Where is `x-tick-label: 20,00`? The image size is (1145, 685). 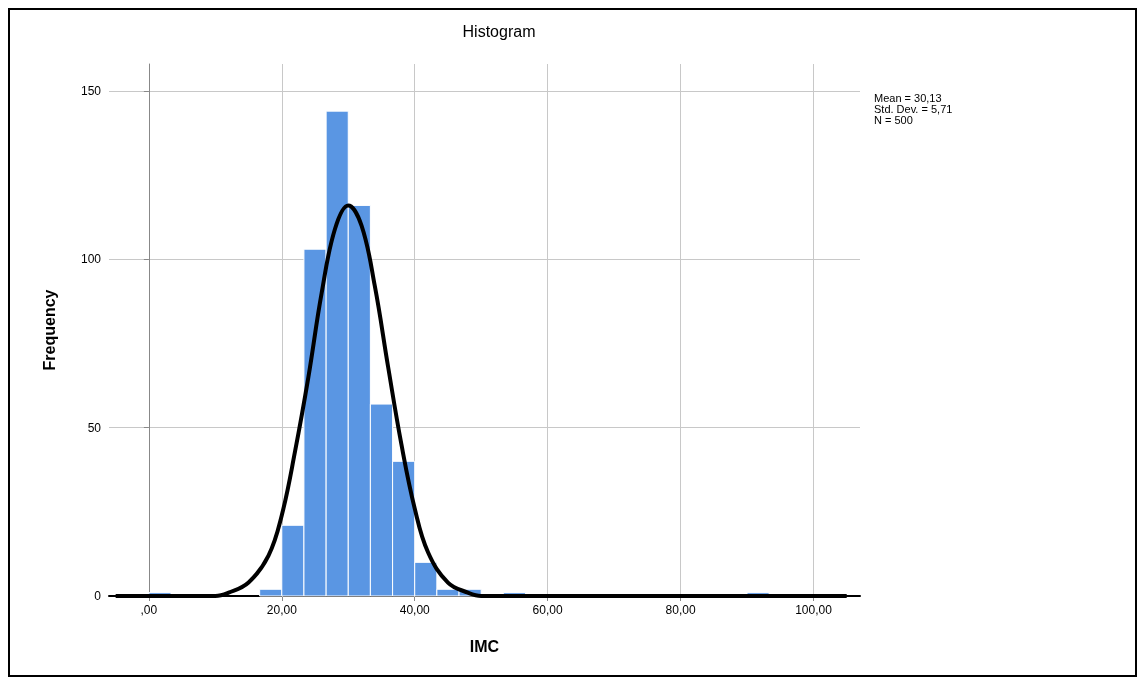
x-tick-label: 20,00 is located at coordinates (282, 610).